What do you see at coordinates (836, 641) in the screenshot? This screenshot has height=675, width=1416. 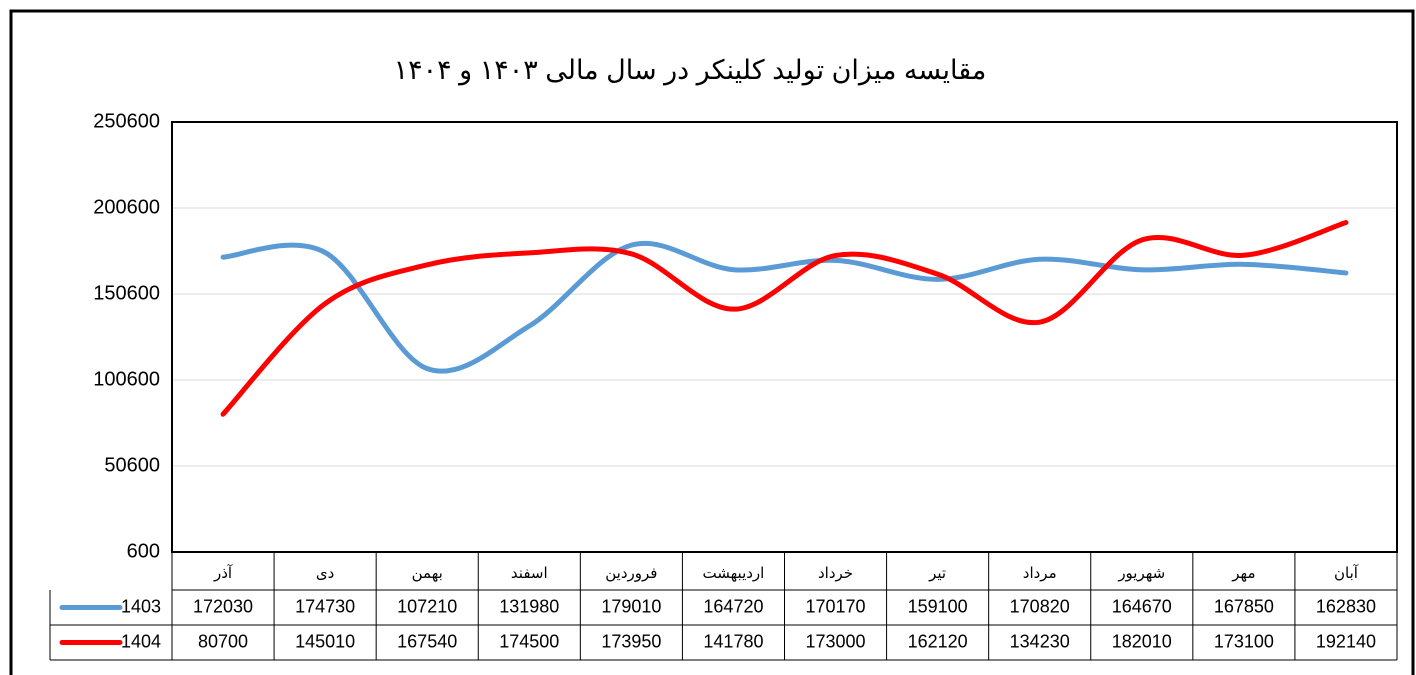 I see `table-value: 173000` at bounding box center [836, 641].